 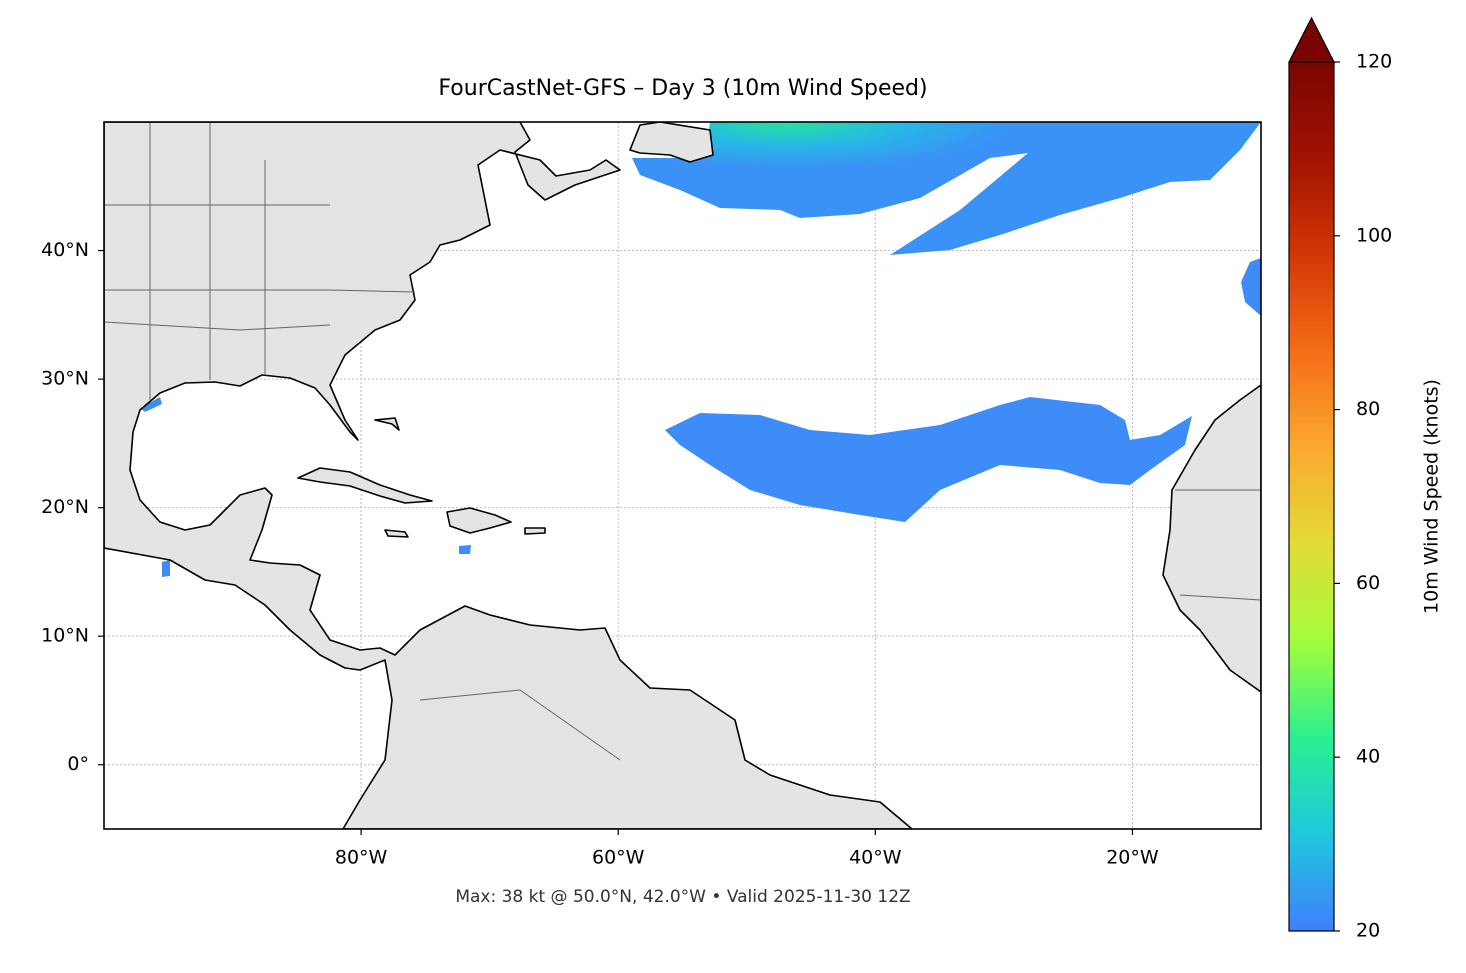 What do you see at coordinates (1432, 496) in the screenshot?
I see `colorbar-label: 10m Wind Speed (knots)` at bounding box center [1432, 496].